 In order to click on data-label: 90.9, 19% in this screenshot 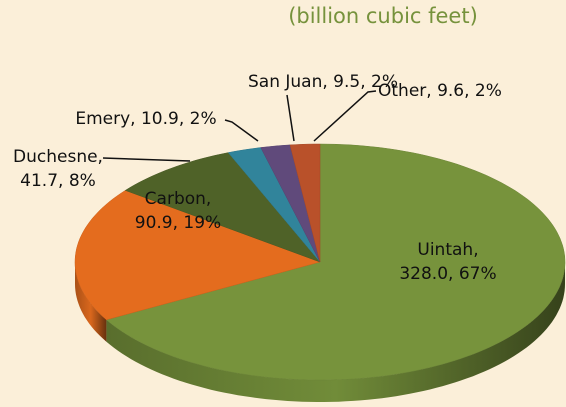, I will do `click(178, 223)`.